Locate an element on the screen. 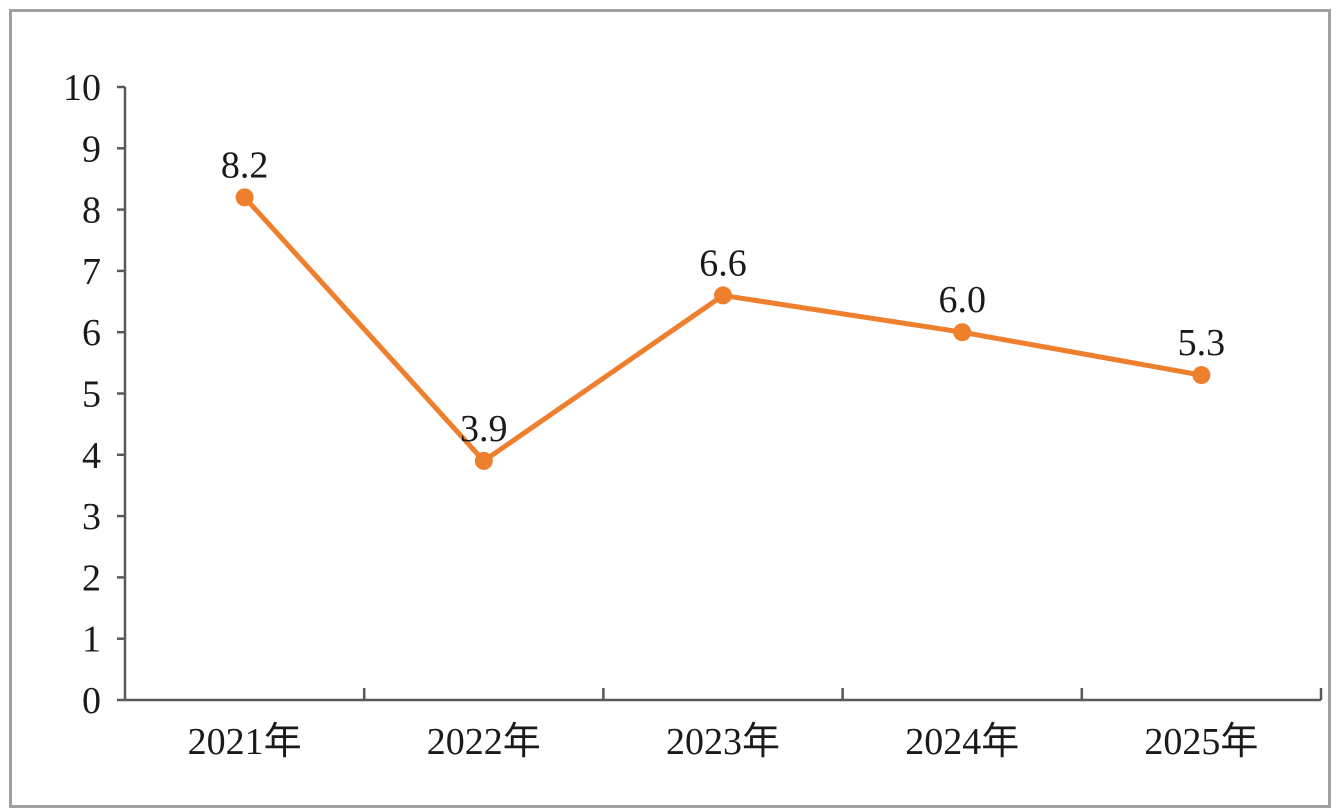 This screenshot has width=1339, height=812. y-axis-tick-label: 7 is located at coordinates (91, 272).